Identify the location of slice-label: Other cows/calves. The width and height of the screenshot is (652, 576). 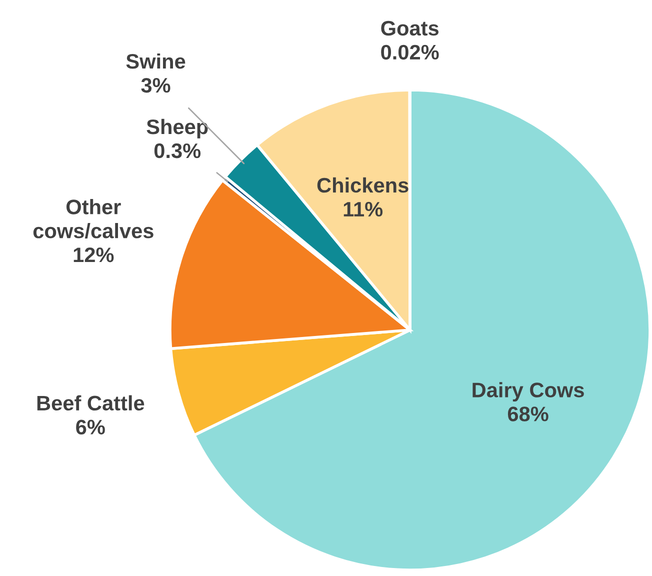
(93, 219).